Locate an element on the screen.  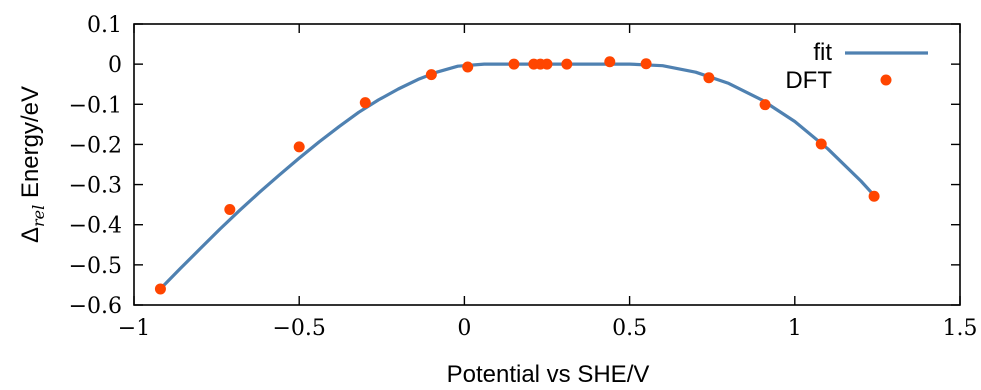
x-tick-label: 0 is located at coordinates (464, 328).